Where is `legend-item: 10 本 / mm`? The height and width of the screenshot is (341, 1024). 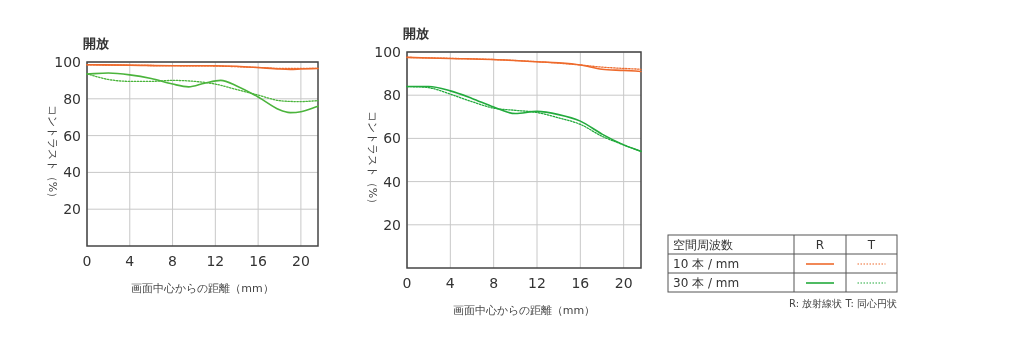 legend-item: 10 本 / mm is located at coordinates (780, 264).